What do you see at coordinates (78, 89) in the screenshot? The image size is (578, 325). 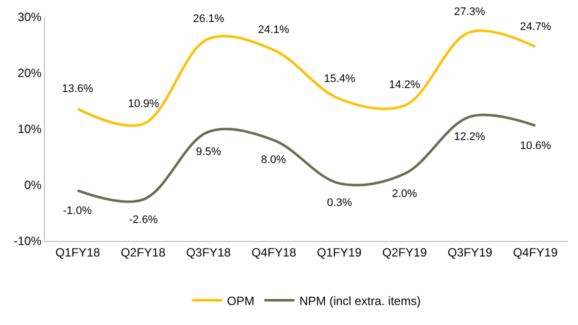 I see `data-label: 13.6%` at bounding box center [78, 89].